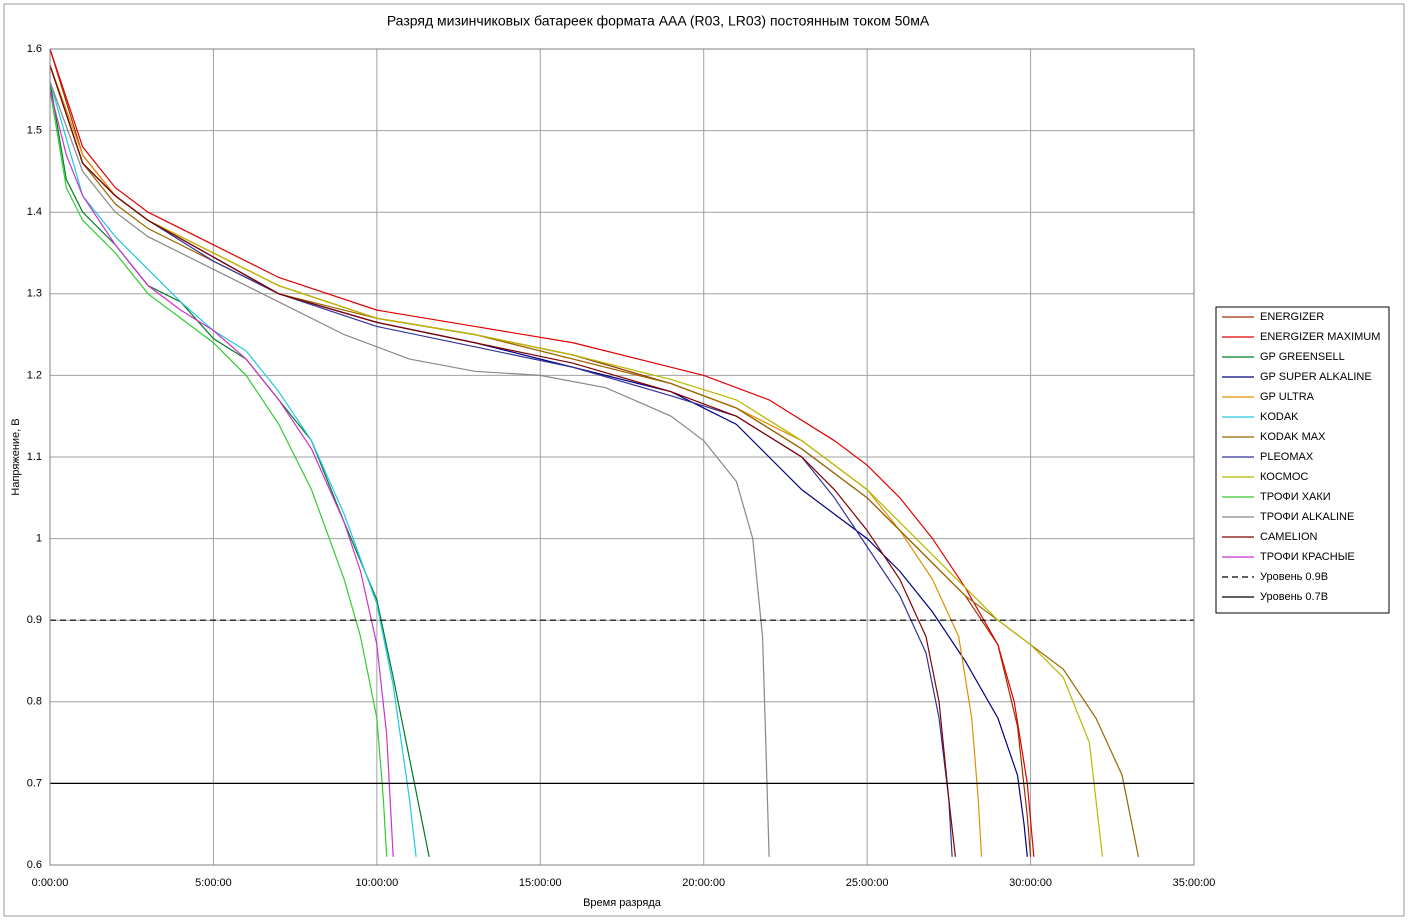 Image resolution: width=1409 pixels, height=920 pixels. What do you see at coordinates (1030, 883) in the screenshot?
I see `x-tick-label: 30:00:00` at bounding box center [1030, 883].